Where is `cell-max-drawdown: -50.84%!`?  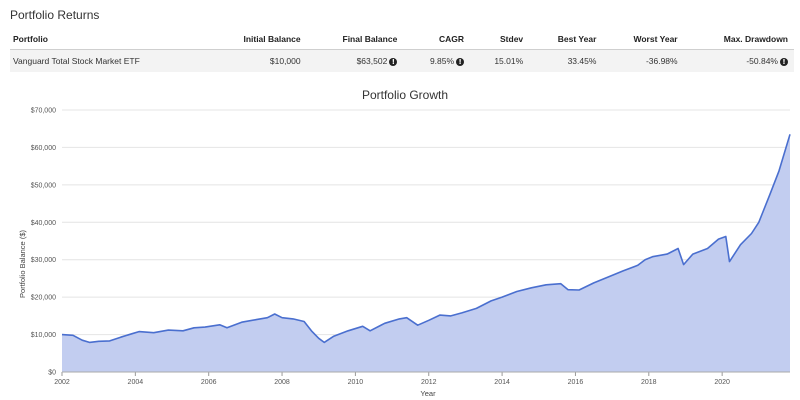
cell-max-drawdown: -50.84%! is located at coordinates (738, 60).